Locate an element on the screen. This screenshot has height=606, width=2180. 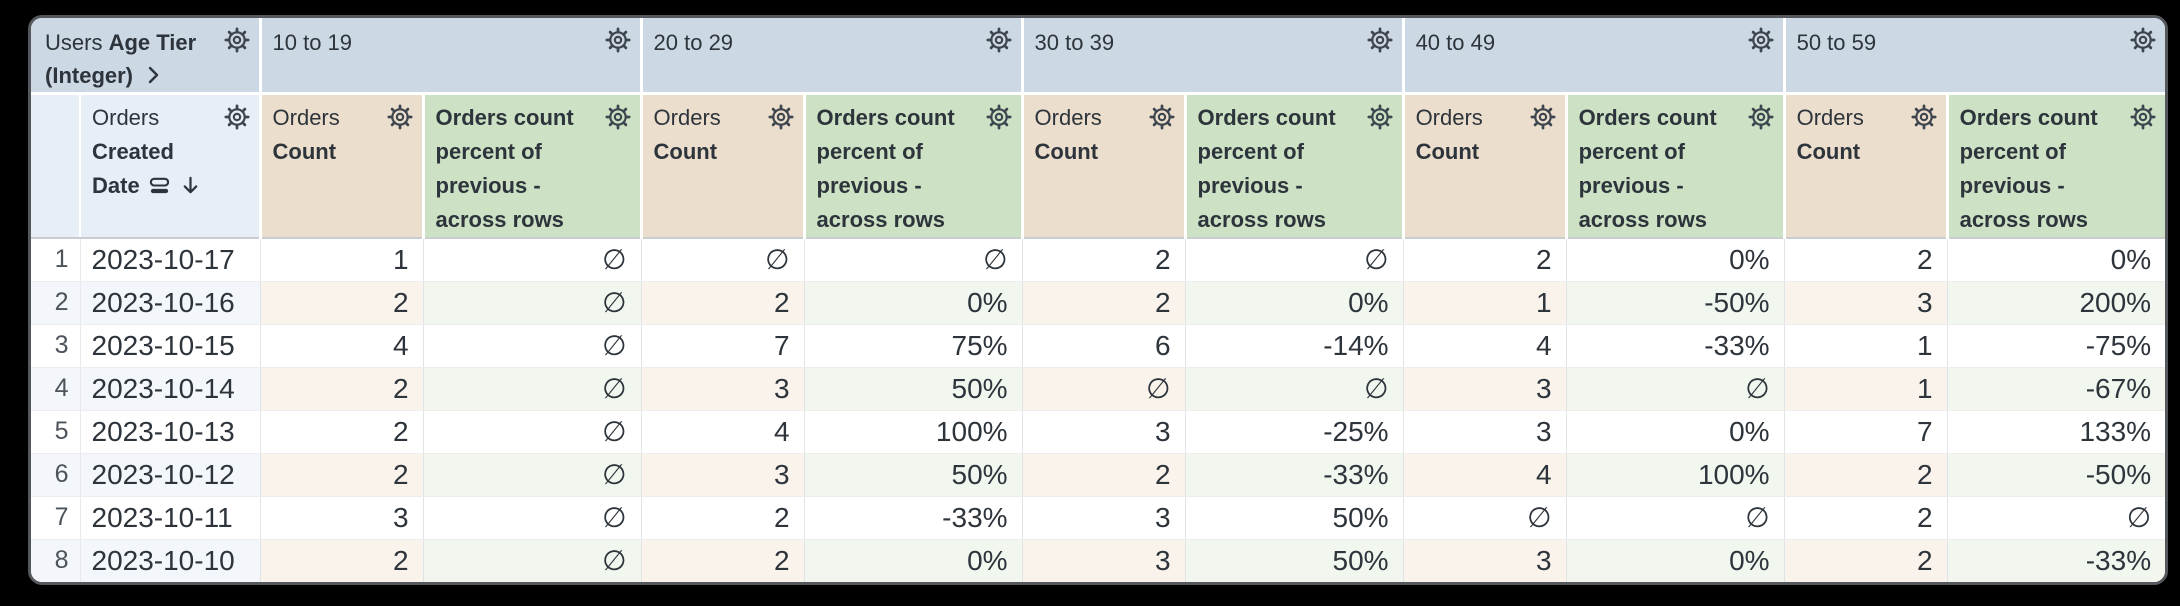
count-value-cell: 7 is located at coordinates (723, 346).